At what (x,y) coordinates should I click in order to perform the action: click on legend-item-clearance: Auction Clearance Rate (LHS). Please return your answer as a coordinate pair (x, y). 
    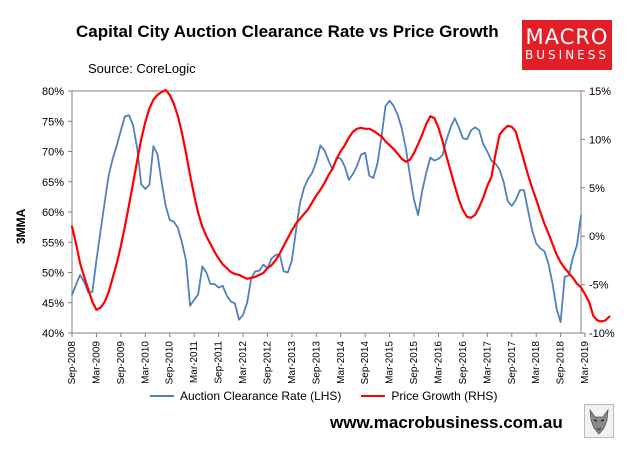
    Looking at the image, I should click on (245, 396).